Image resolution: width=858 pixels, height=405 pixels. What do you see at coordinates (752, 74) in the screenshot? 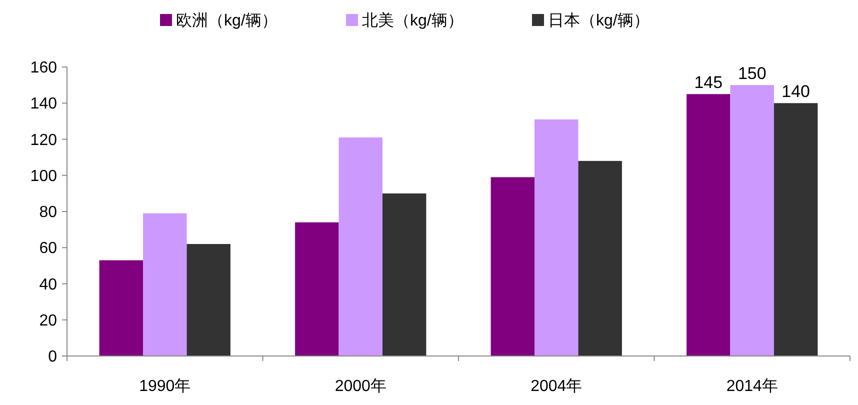
I see `data-label: 150` at bounding box center [752, 74].